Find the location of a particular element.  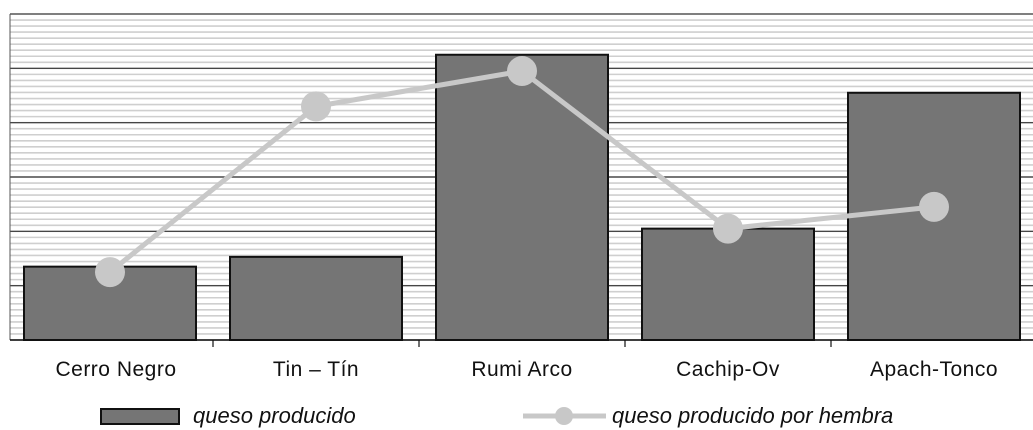

category-label: Rumi Arco is located at coordinates (521, 369).